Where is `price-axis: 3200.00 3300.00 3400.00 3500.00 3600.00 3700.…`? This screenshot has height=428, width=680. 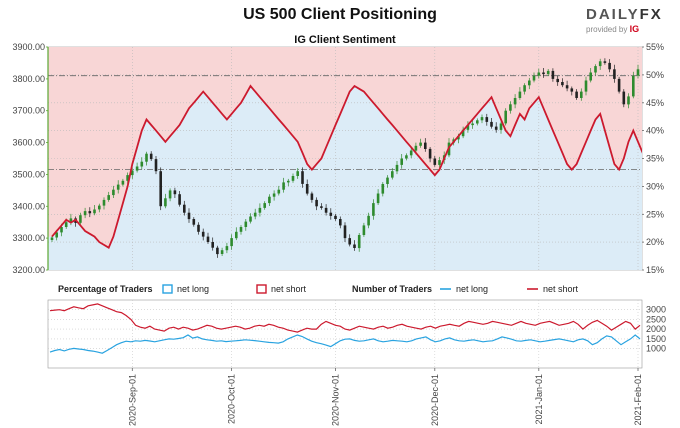 price-axis: 3200.00 3300.00 3400.00 3500.00 3600.00 3700.… is located at coordinates (30, 158).